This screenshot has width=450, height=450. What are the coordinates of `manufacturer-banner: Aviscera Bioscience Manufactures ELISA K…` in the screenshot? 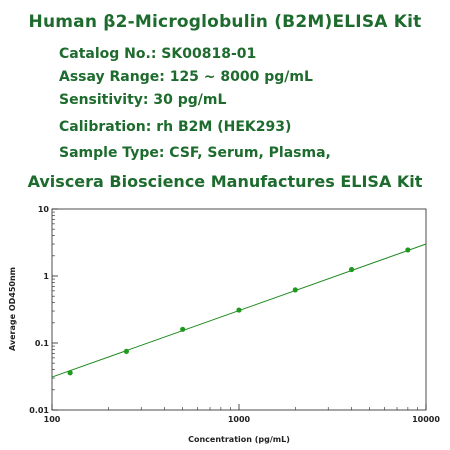 It's located at (225, 181).